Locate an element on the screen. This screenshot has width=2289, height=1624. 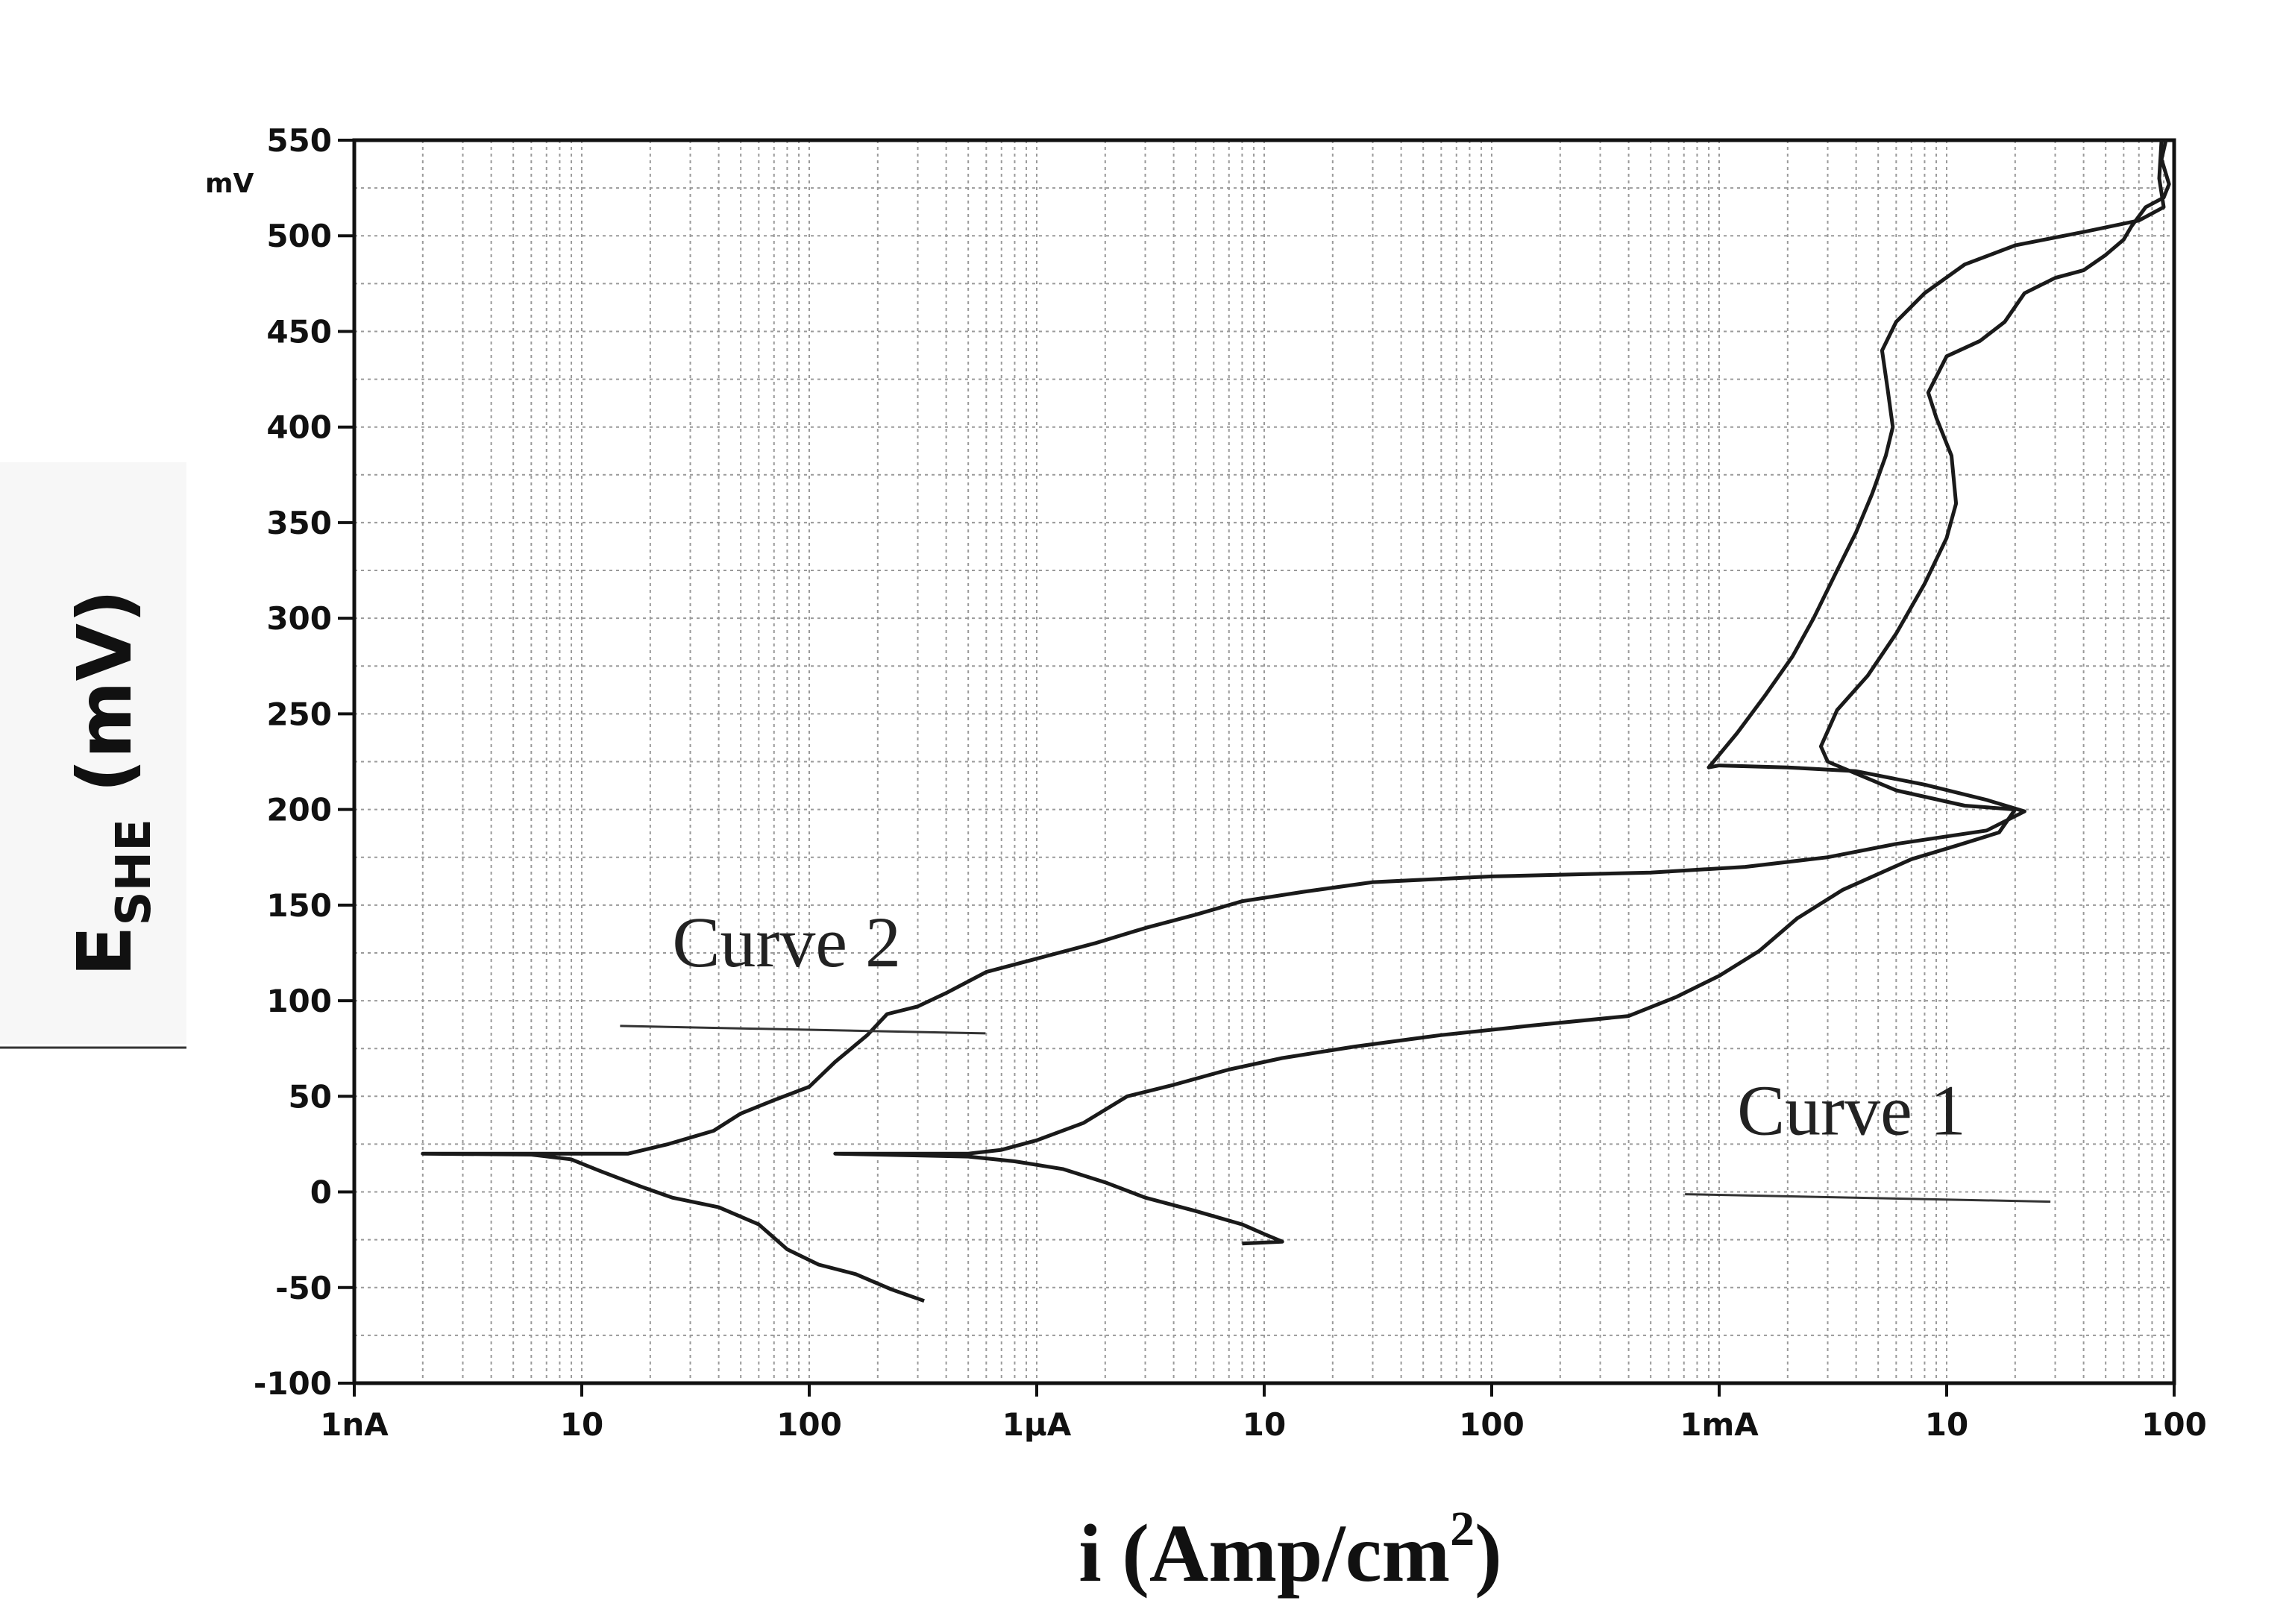
y-tick-label: 350 is located at coordinates (299, 523).